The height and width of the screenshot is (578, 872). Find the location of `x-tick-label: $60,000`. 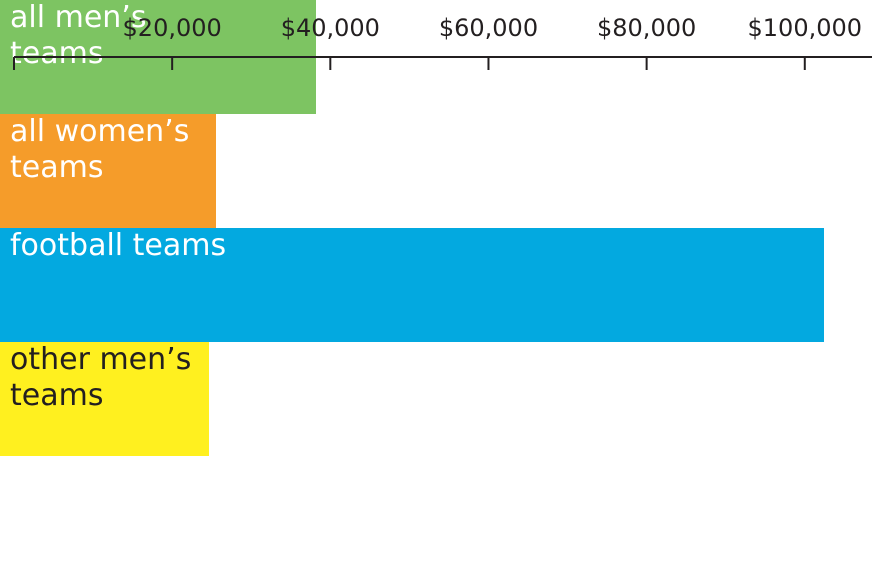

x-tick-label: $60,000 is located at coordinates (488, 28).